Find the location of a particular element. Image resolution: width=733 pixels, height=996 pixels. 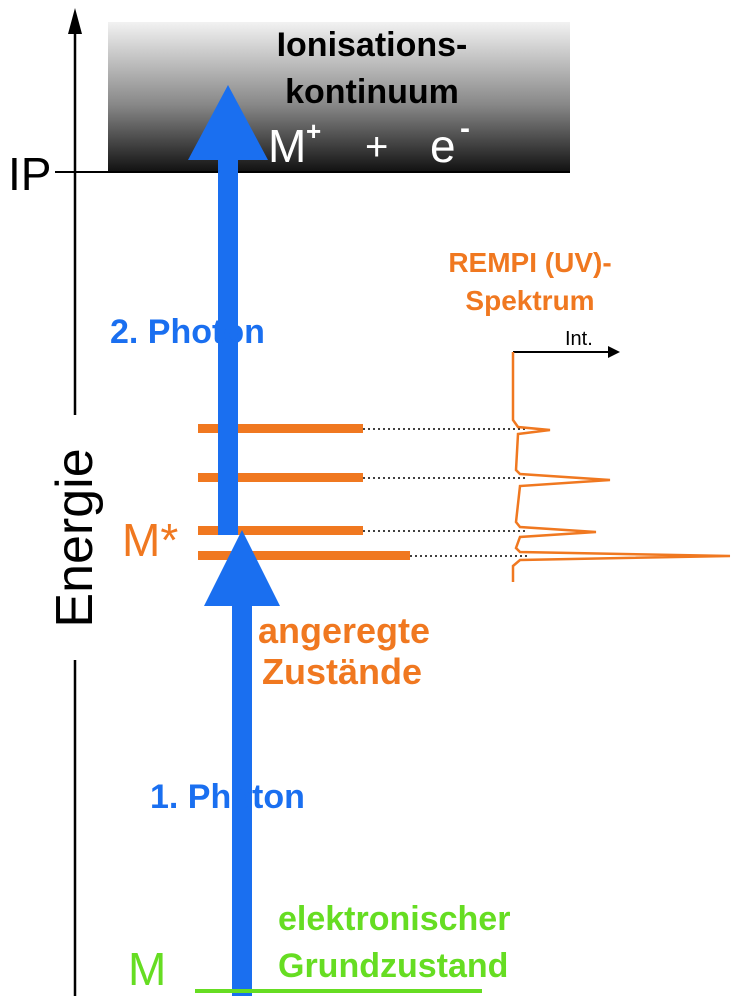

levels is located at coordinates (304, 492).